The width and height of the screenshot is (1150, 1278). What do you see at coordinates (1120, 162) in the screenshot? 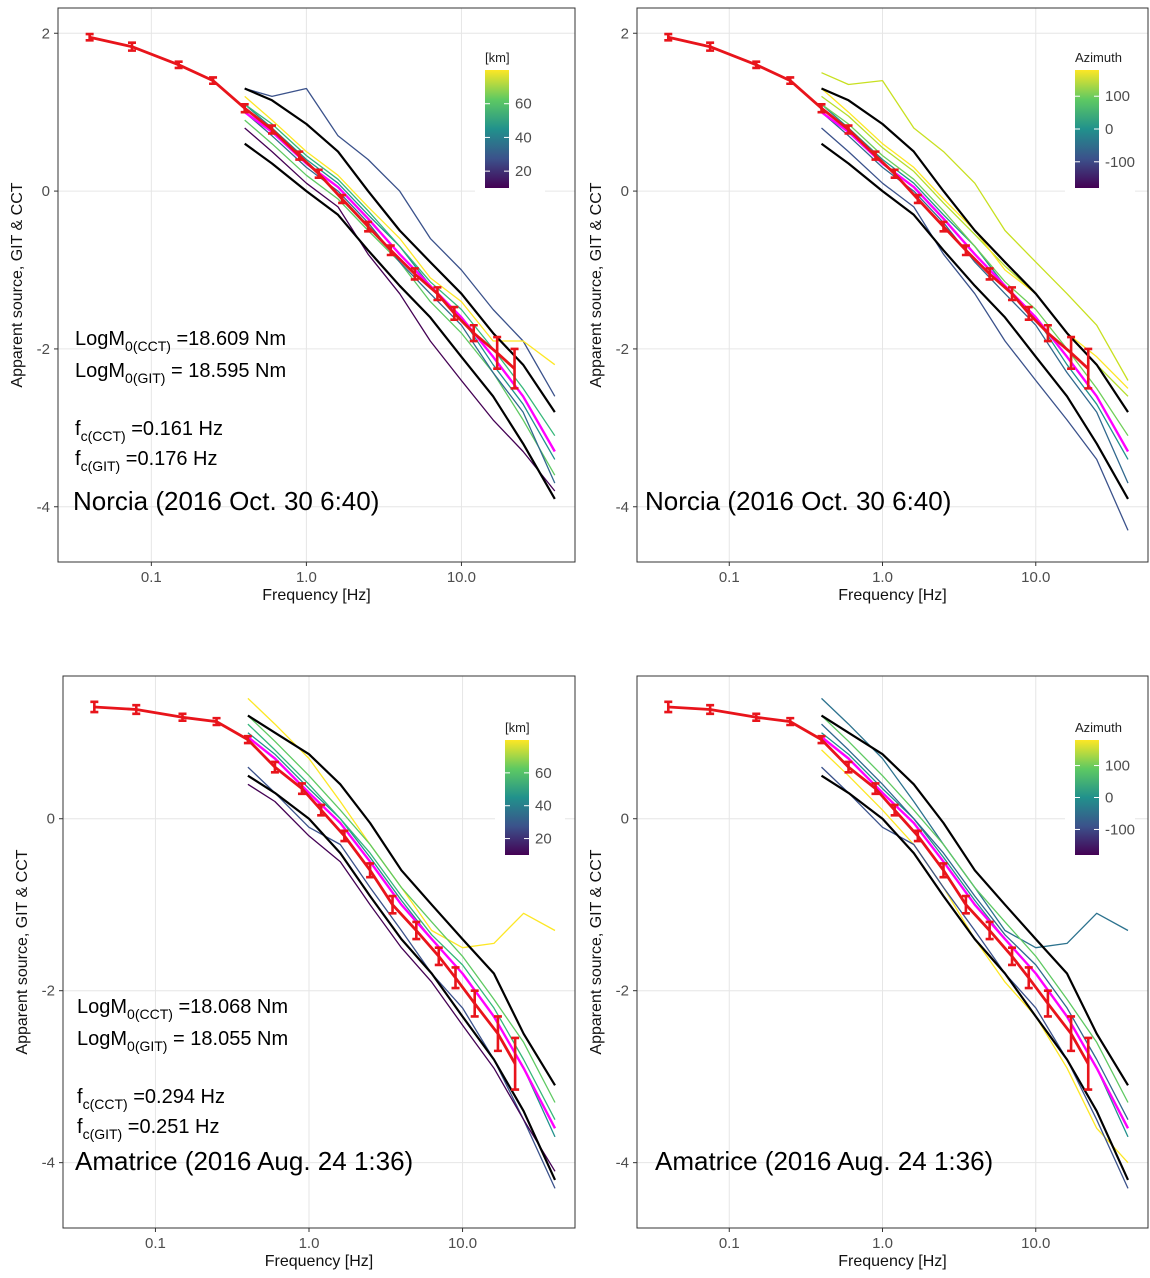
I see `colorbar-tick-label: -100` at bounding box center [1120, 162].